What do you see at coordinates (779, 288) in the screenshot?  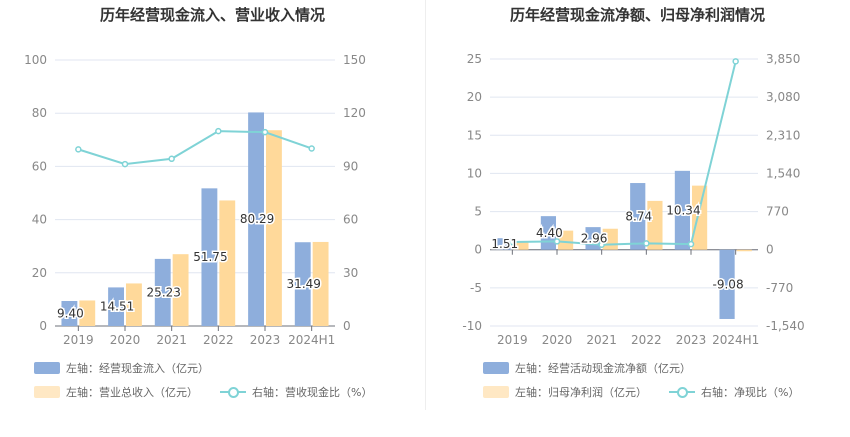 I see `y-right-tick-label: -770` at bounding box center [779, 288].